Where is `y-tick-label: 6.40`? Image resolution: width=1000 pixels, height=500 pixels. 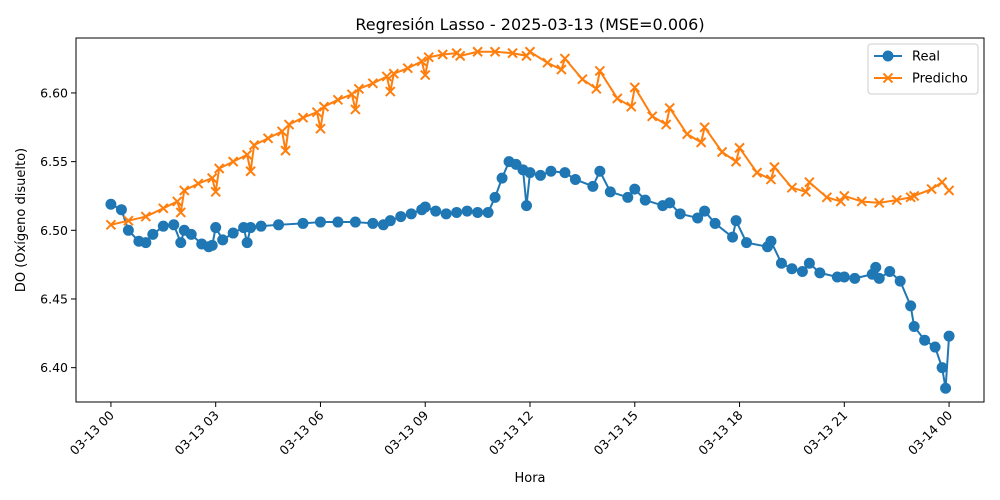 y-tick-label: 6.40 is located at coordinates (54, 367).